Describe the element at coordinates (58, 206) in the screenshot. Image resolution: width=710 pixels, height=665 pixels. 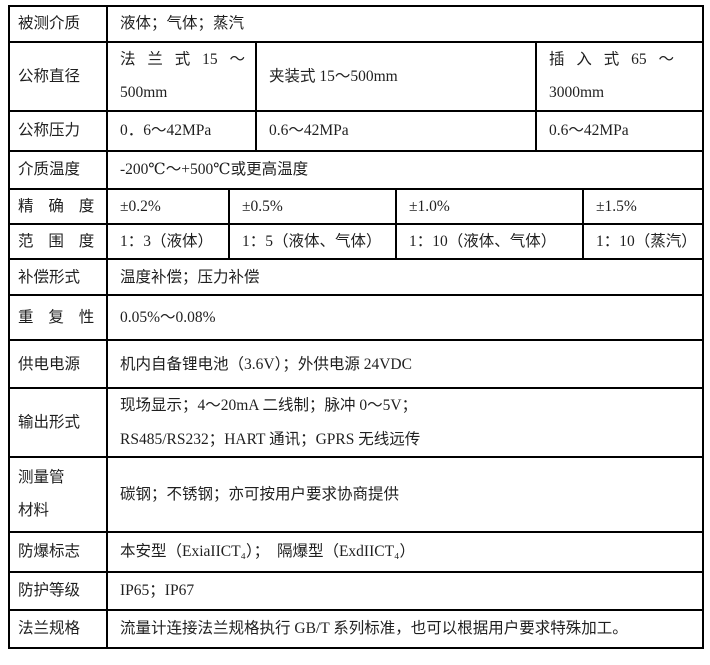
I see `row-label-accuracy: 精 确 度` at that location.